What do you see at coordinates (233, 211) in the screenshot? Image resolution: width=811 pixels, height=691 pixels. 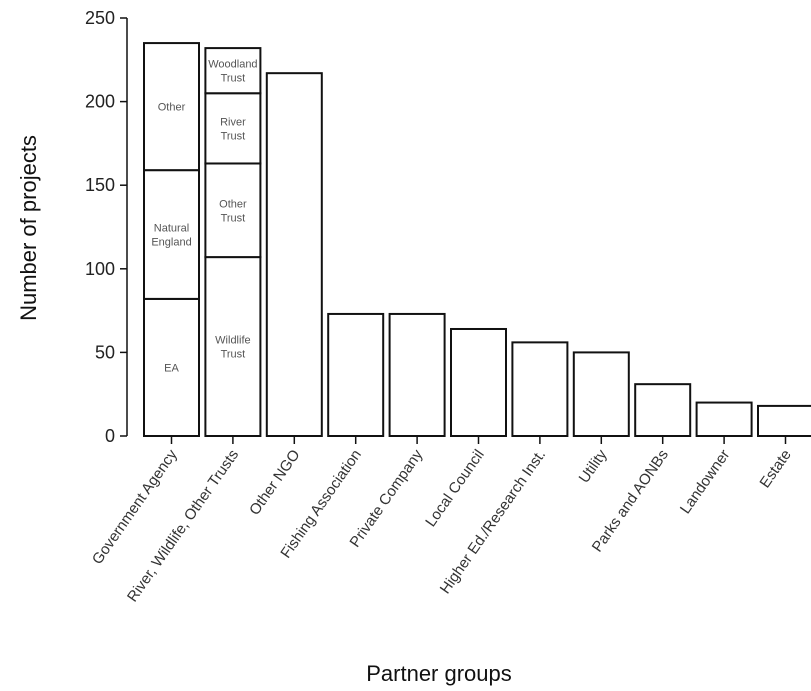 I see `segment-label: Other Trust` at bounding box center [233, 211].